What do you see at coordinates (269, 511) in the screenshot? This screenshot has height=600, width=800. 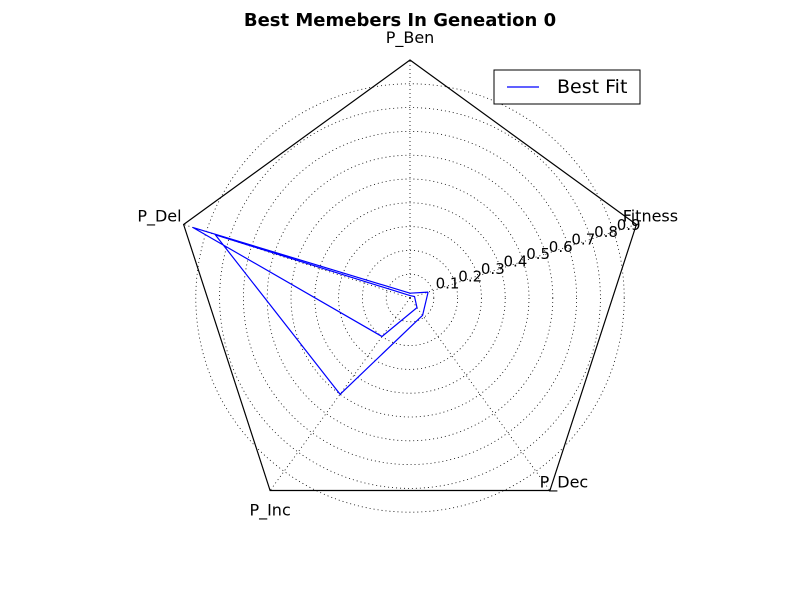 I see `axis-label-p-inc: P_Inc` at bounding box center [269, 511].